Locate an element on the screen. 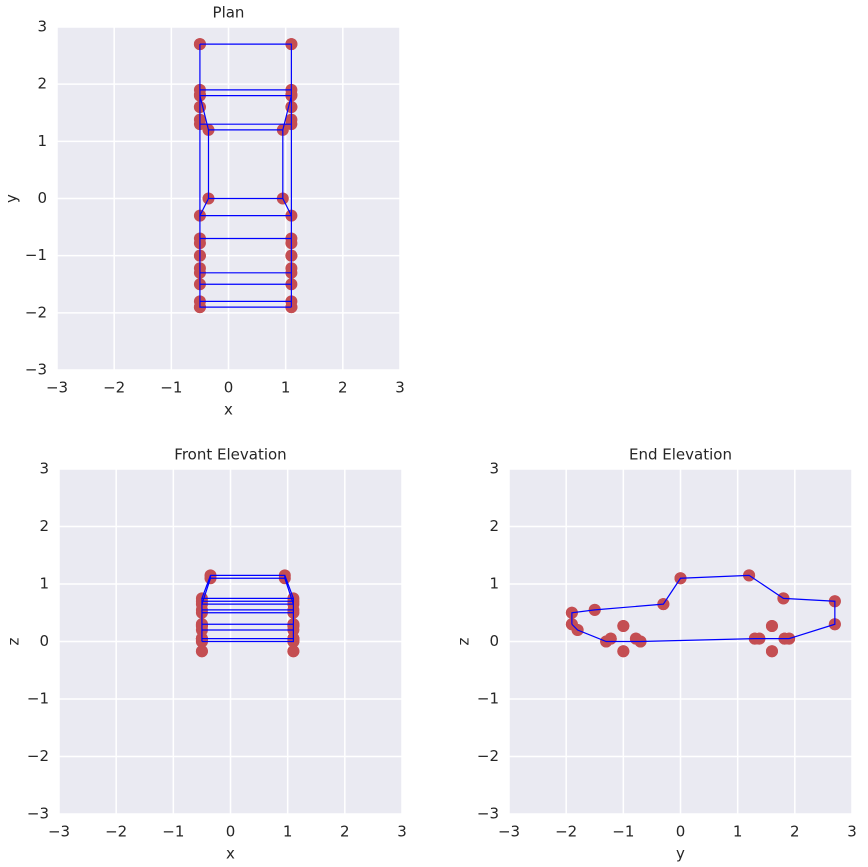 The height and width of the screenshot is (867, 868). y-axis-label: y is located at coordinates (12, 198).